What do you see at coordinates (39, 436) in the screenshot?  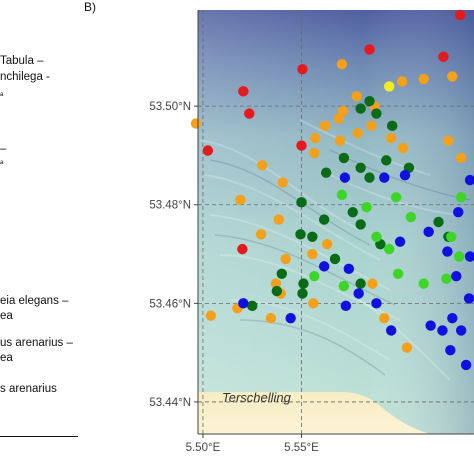 I see `legend-divider` at bounding box center [39, 436].